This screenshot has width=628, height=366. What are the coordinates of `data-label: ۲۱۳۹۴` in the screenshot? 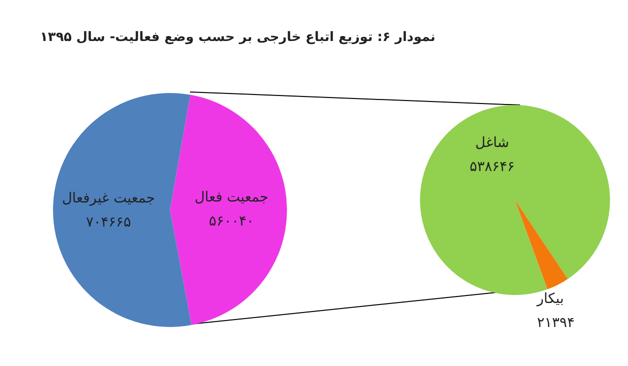 It's located at (556, 323).